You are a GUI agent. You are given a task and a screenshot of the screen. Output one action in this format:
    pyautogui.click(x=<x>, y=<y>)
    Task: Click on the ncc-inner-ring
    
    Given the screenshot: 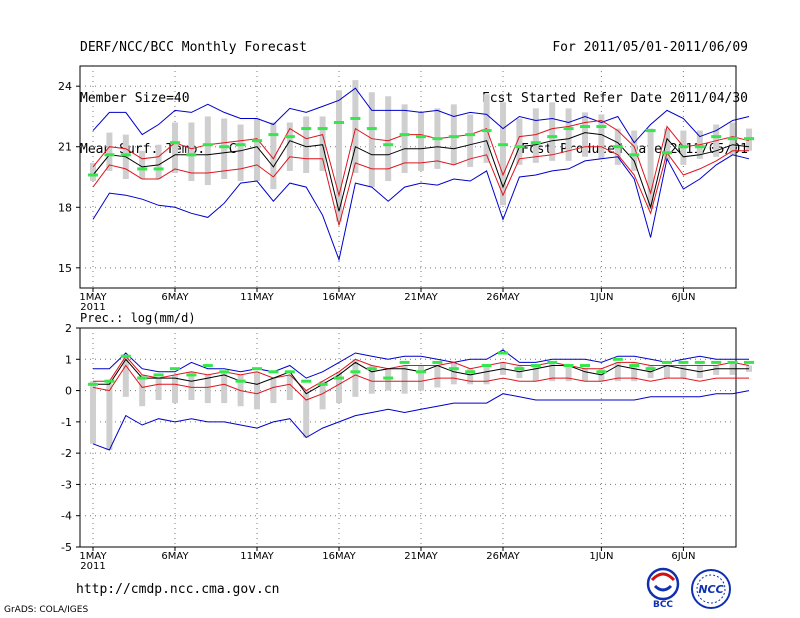 What is the action you would take?
    pyautogui.click(x=711, y=589)
    